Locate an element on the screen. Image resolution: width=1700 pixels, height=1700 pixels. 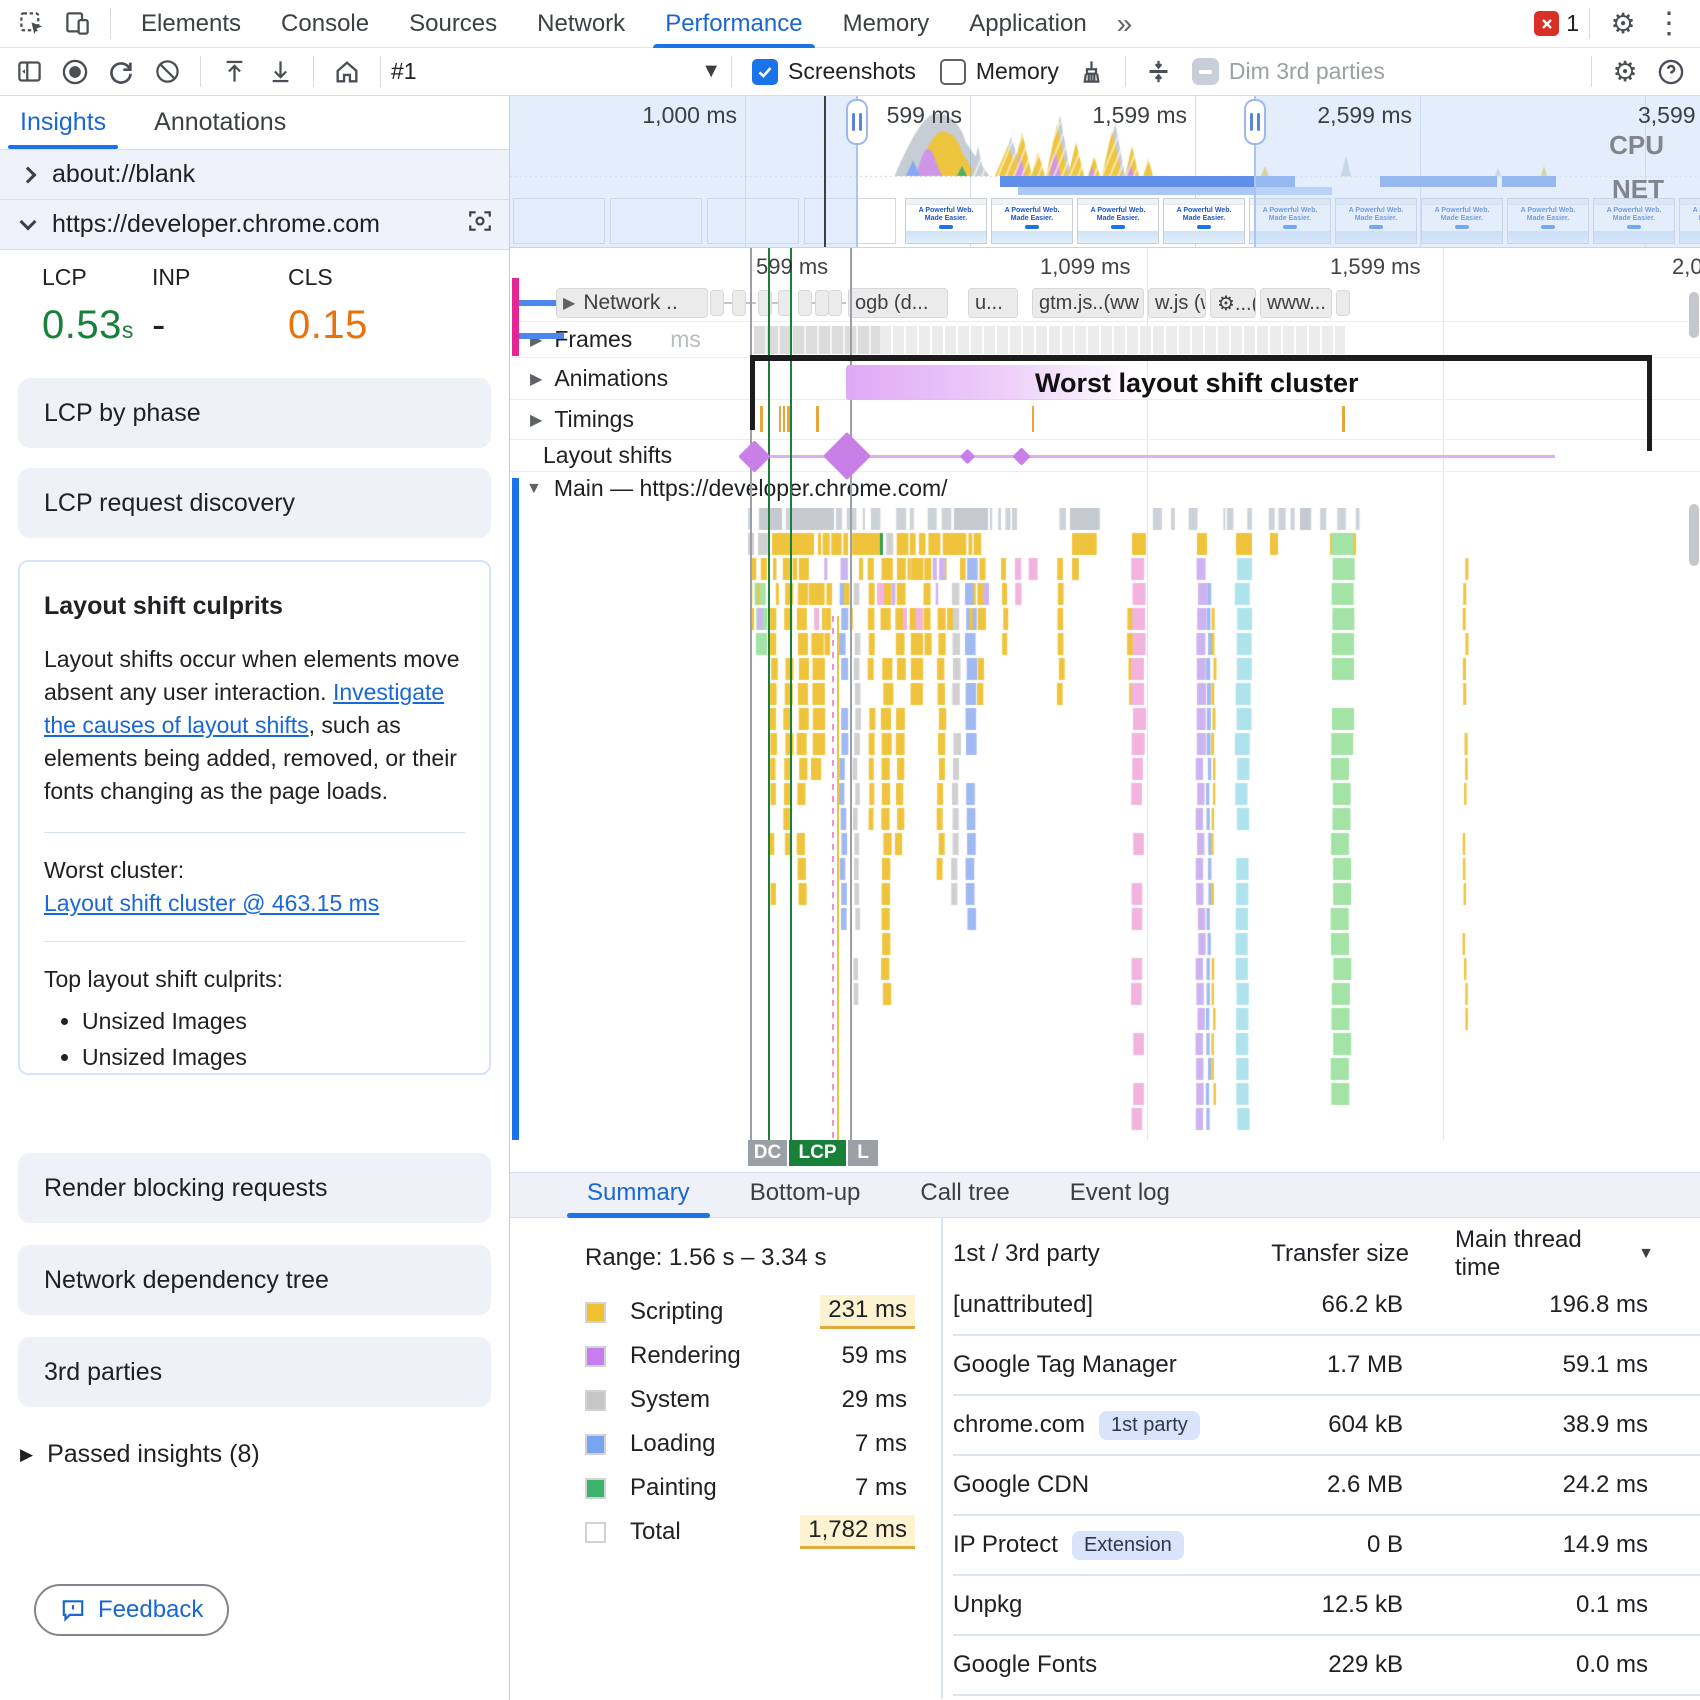
kebab-menu-icon: ⋮ is located at coordinates (1669, 23).